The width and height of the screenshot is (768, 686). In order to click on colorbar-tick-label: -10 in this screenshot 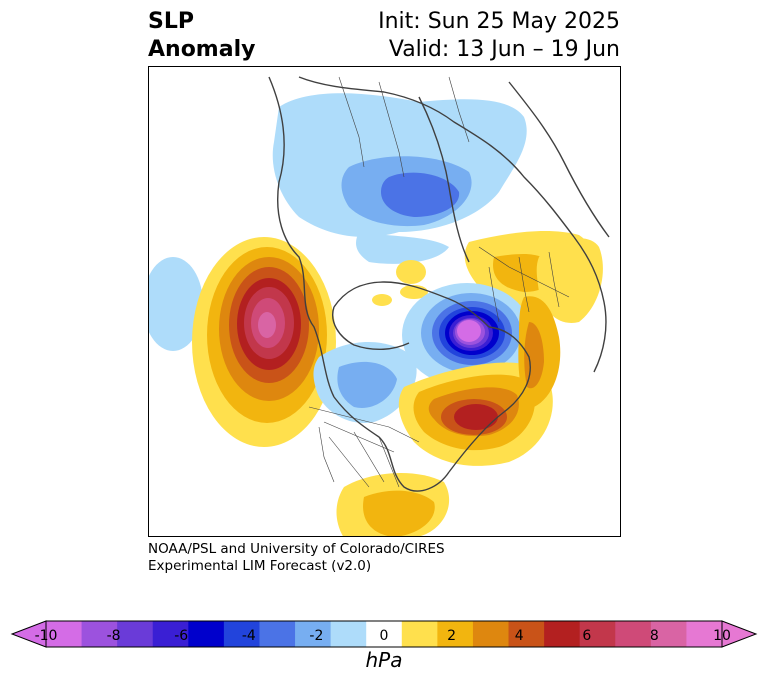, I will do `click(46, 636)`.